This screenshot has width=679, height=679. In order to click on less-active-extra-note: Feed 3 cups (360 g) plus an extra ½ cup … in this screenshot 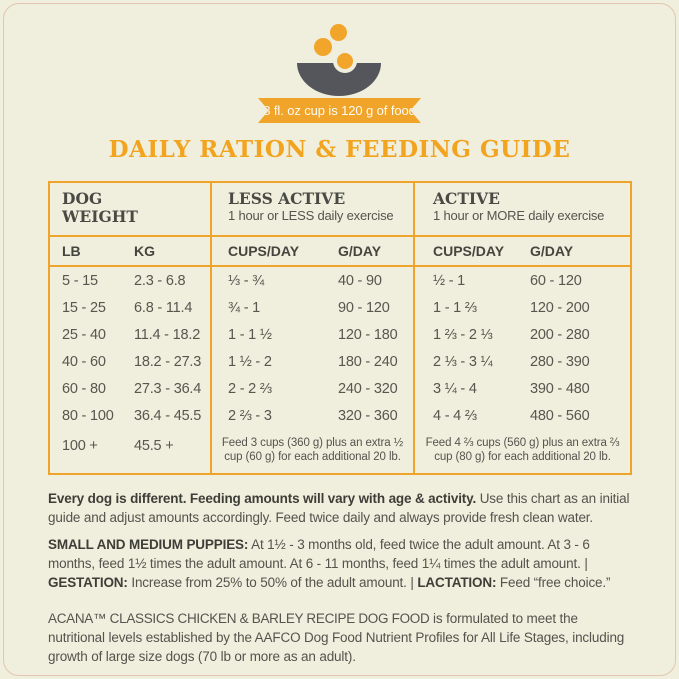, I will do `click(313, 451)`.